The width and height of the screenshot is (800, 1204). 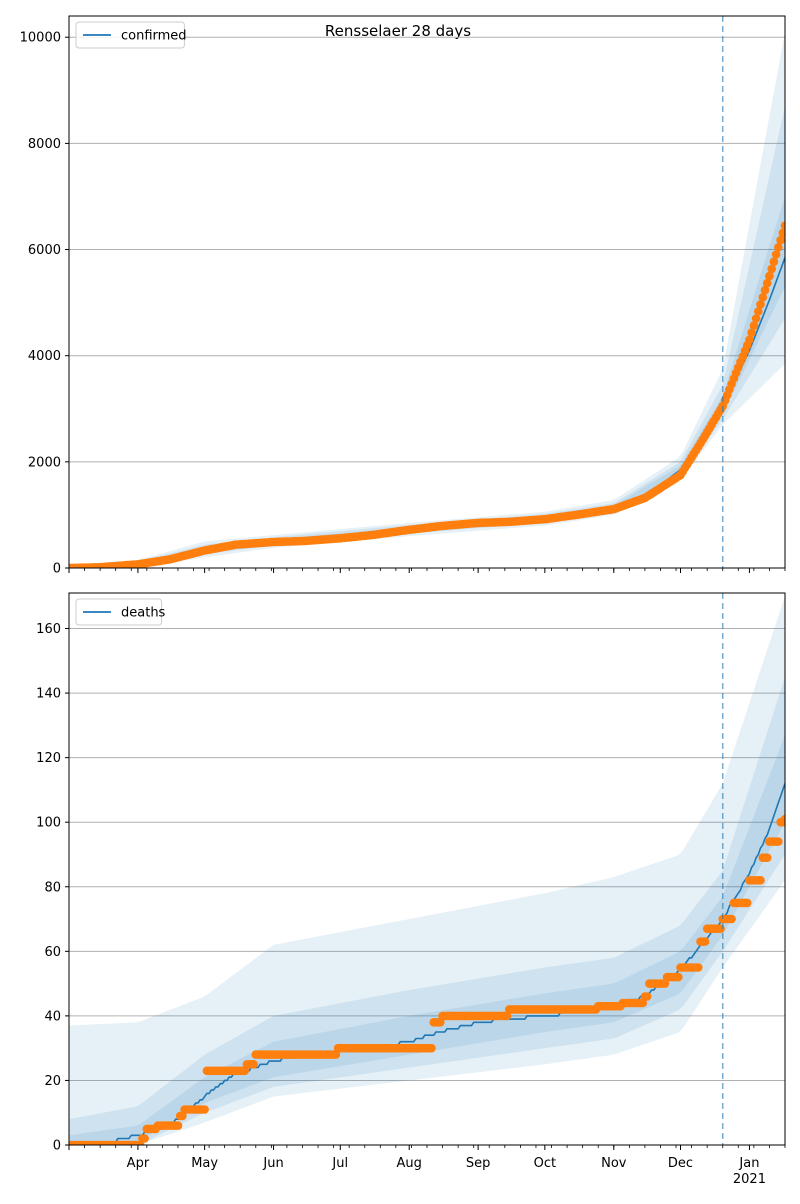 I want to click on x-tick-label: Sep, so click(x=478, y=1163).